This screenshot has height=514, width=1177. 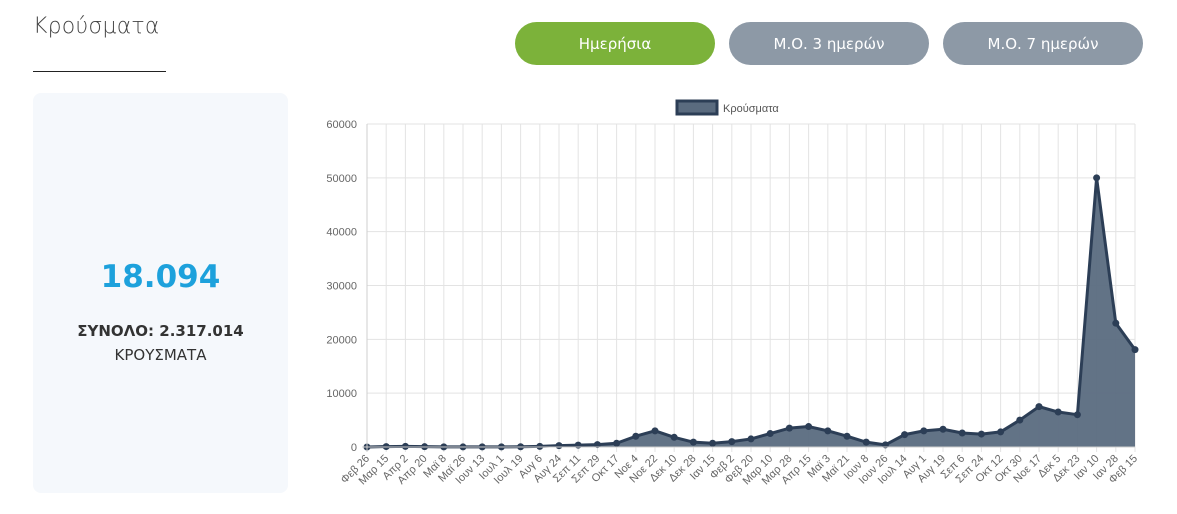 What do you see at coordinates (341, 125) in the screenshot?
I see `y-tick-label: 60000` at bounding box center [341, 125].